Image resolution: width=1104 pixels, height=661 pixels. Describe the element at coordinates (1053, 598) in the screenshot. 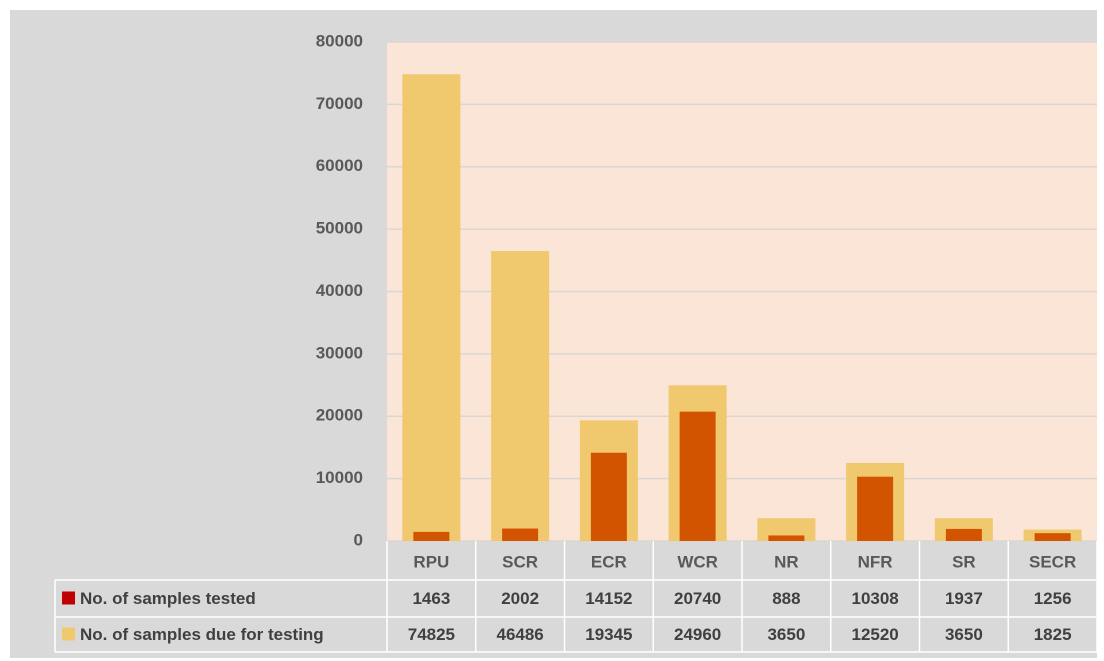

I see `table-value: 1256` at that location.